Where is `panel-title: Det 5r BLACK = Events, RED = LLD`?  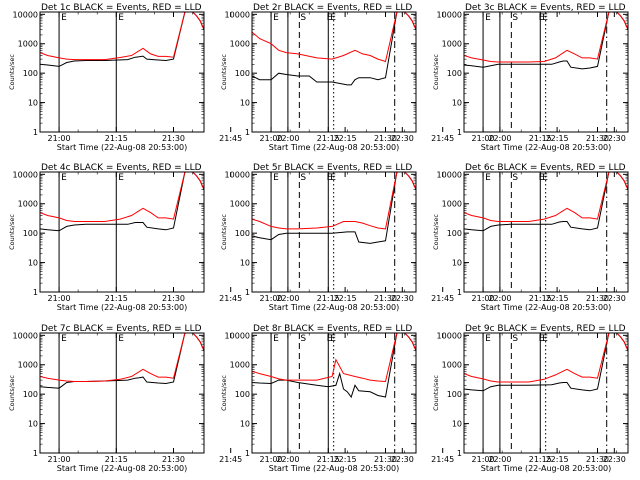
panel-title: Det 5r BLACK = Events, RED = LLD is located at coordinates (332, 168).